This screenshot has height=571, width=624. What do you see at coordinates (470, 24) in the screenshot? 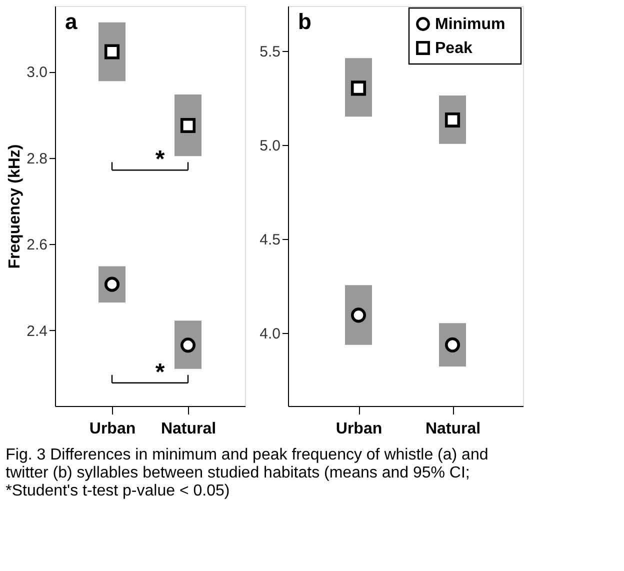
I see `legend-label: Minimum` at bounding box center [470, 24].